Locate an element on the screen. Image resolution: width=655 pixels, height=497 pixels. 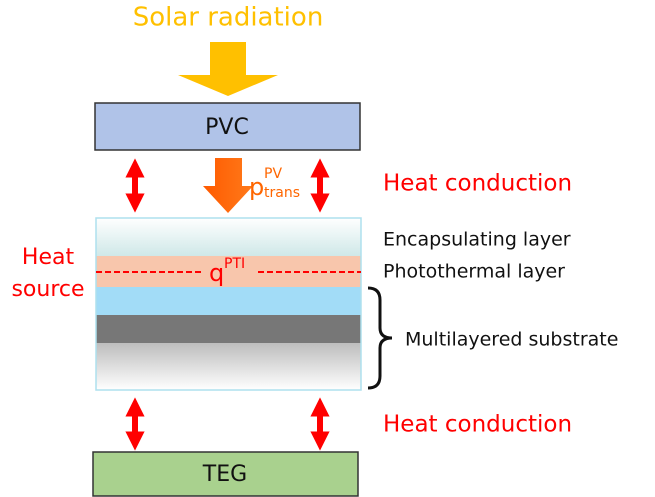
teg-box is located at coordinates (225, 474).